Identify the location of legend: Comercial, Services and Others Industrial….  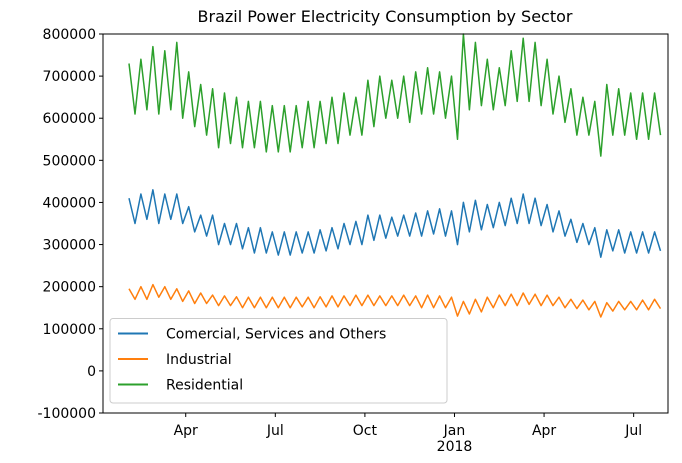
(278, 361).